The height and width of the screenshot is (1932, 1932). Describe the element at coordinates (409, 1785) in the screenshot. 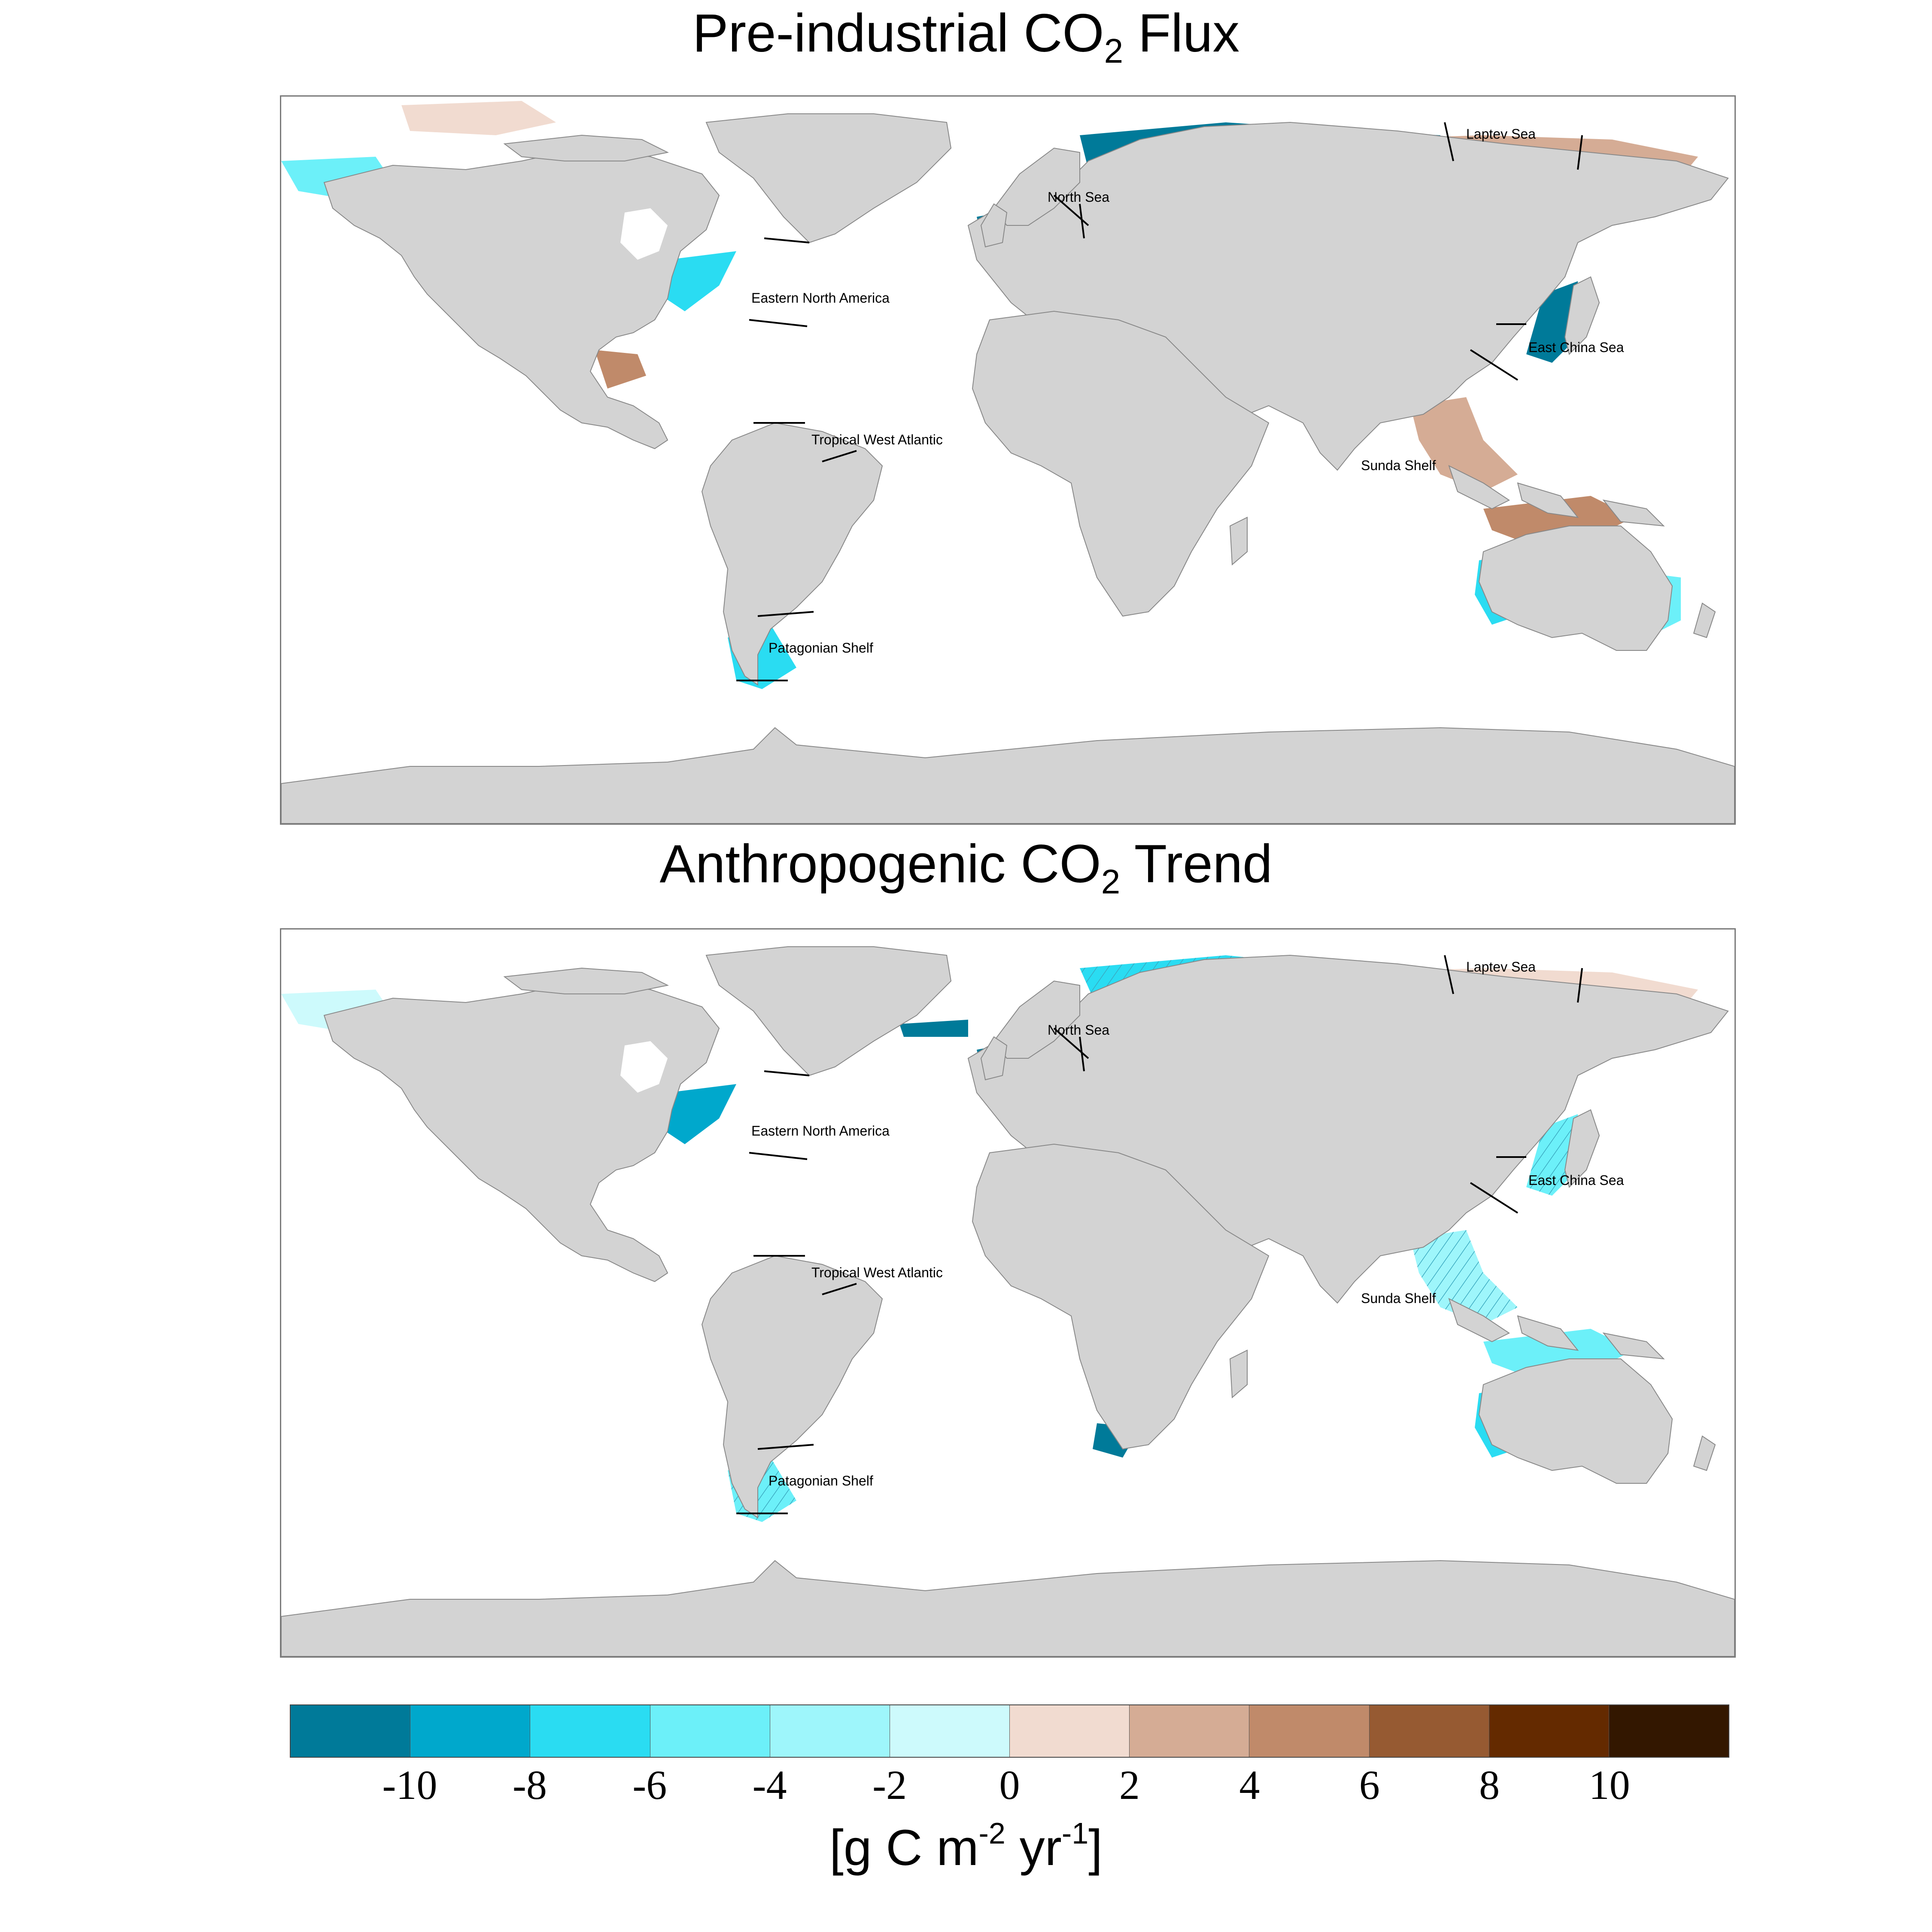

I see `colorbar-tick-label: -10` at that location.